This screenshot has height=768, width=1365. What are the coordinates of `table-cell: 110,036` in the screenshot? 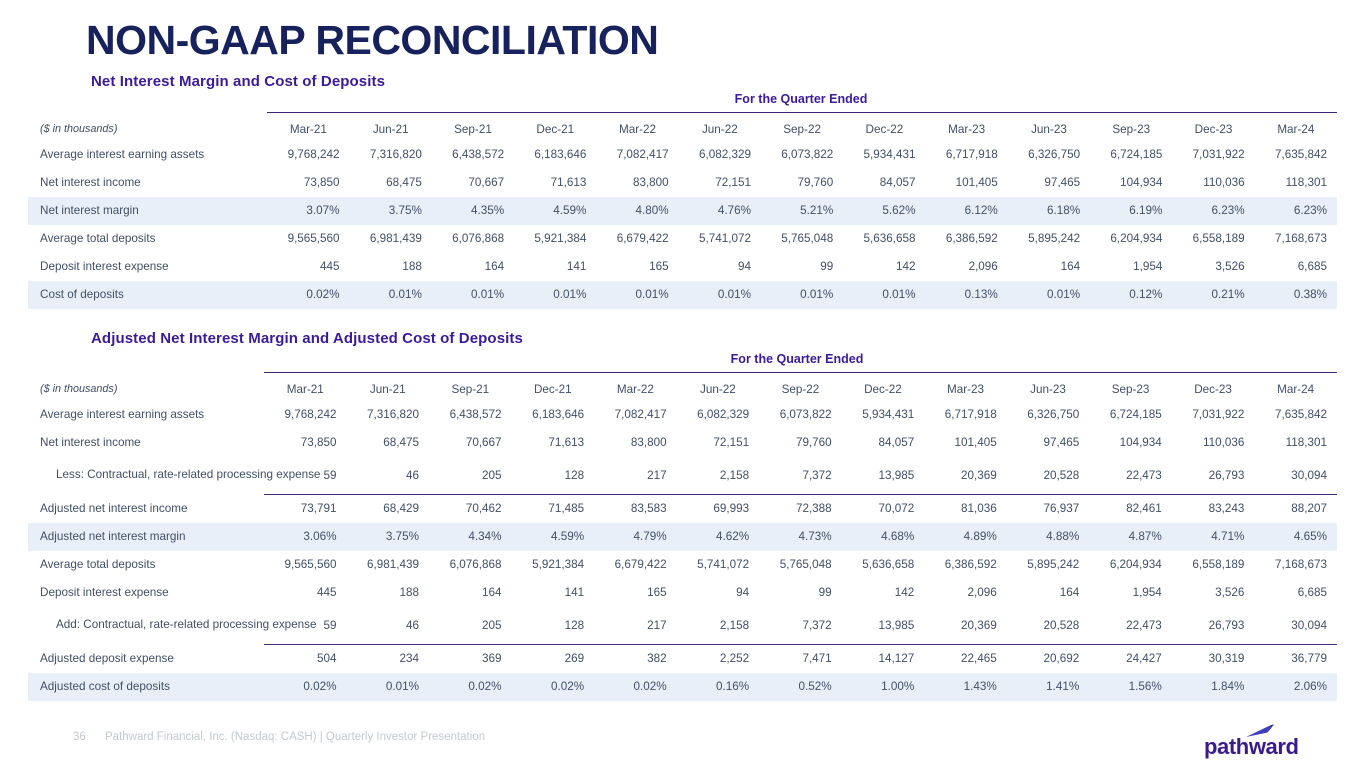 It's located at (1223, 442).